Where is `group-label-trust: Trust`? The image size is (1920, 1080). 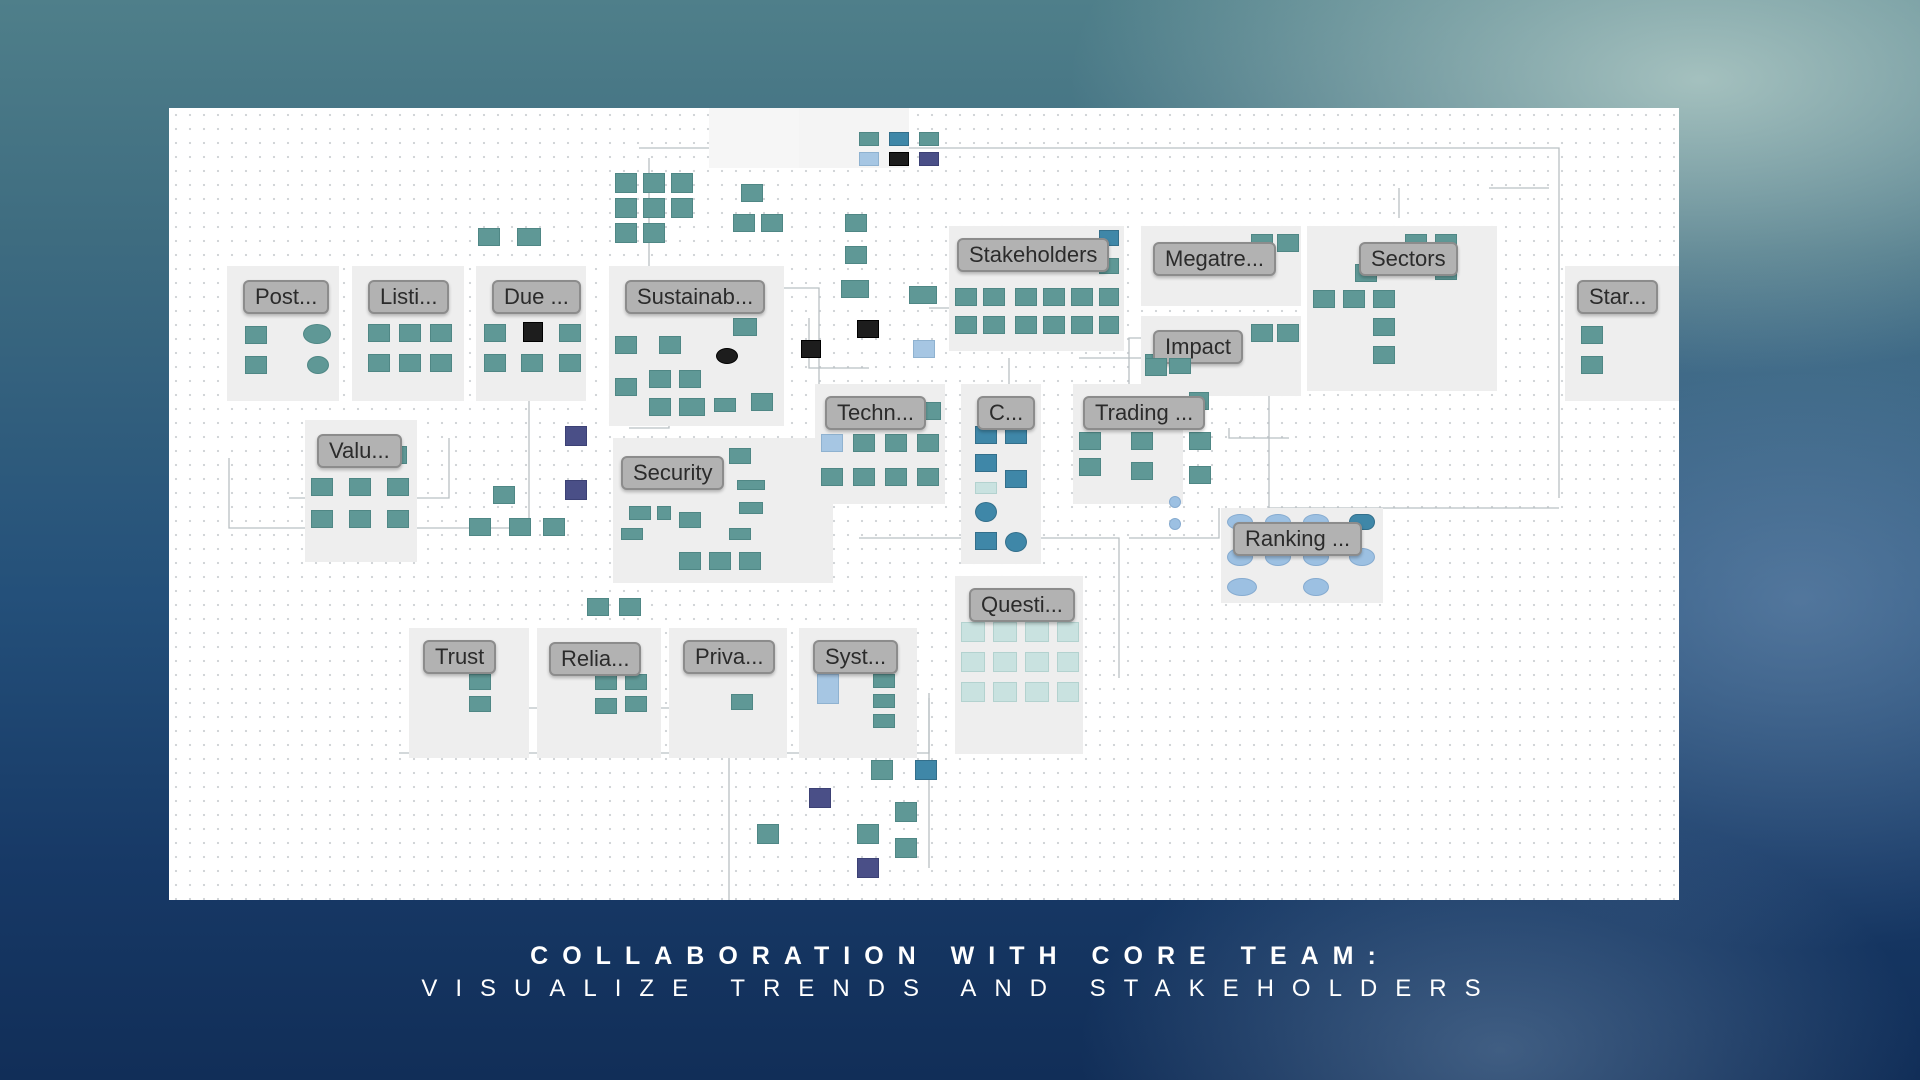
group-label-trust: Trust is located at coordinates (460, 657).